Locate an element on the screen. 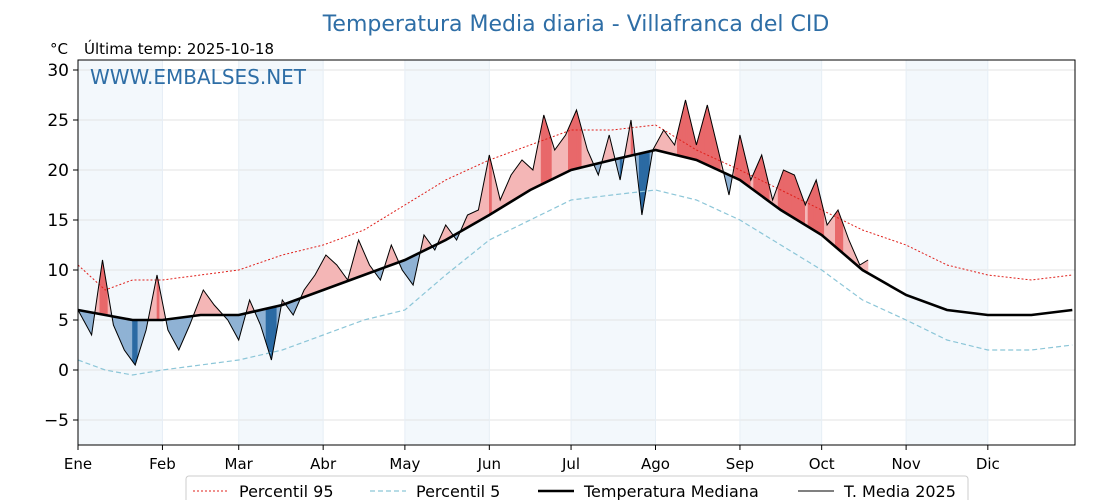 The image size is (1120, 500). x-tick-label: Abr is located at coordinates (323, 464).